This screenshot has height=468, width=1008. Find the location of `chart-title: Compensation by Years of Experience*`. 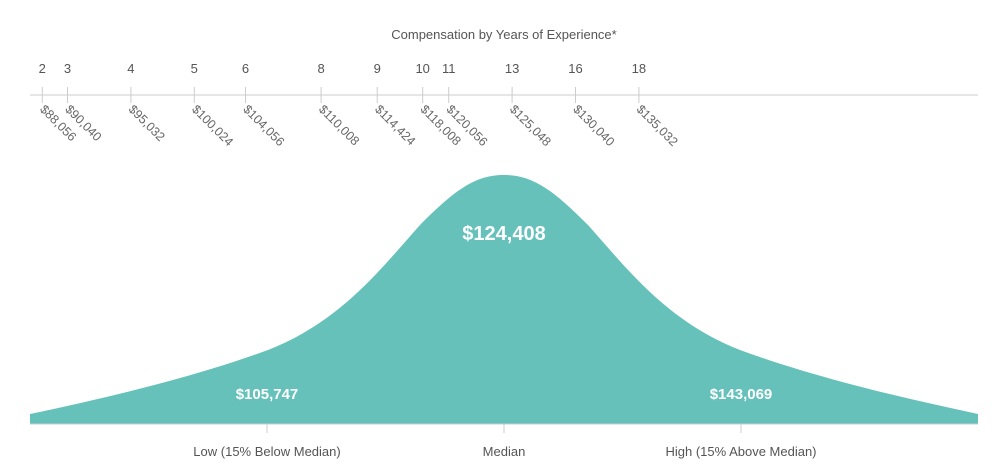

chart-title: Compensation by Years of Experience* is located at coordinates (503, 34).